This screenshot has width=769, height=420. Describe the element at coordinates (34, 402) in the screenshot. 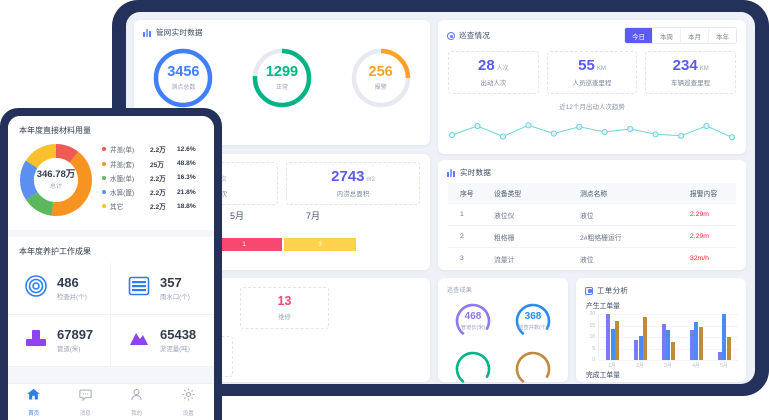

I see `tab-home: 首页` at that location.